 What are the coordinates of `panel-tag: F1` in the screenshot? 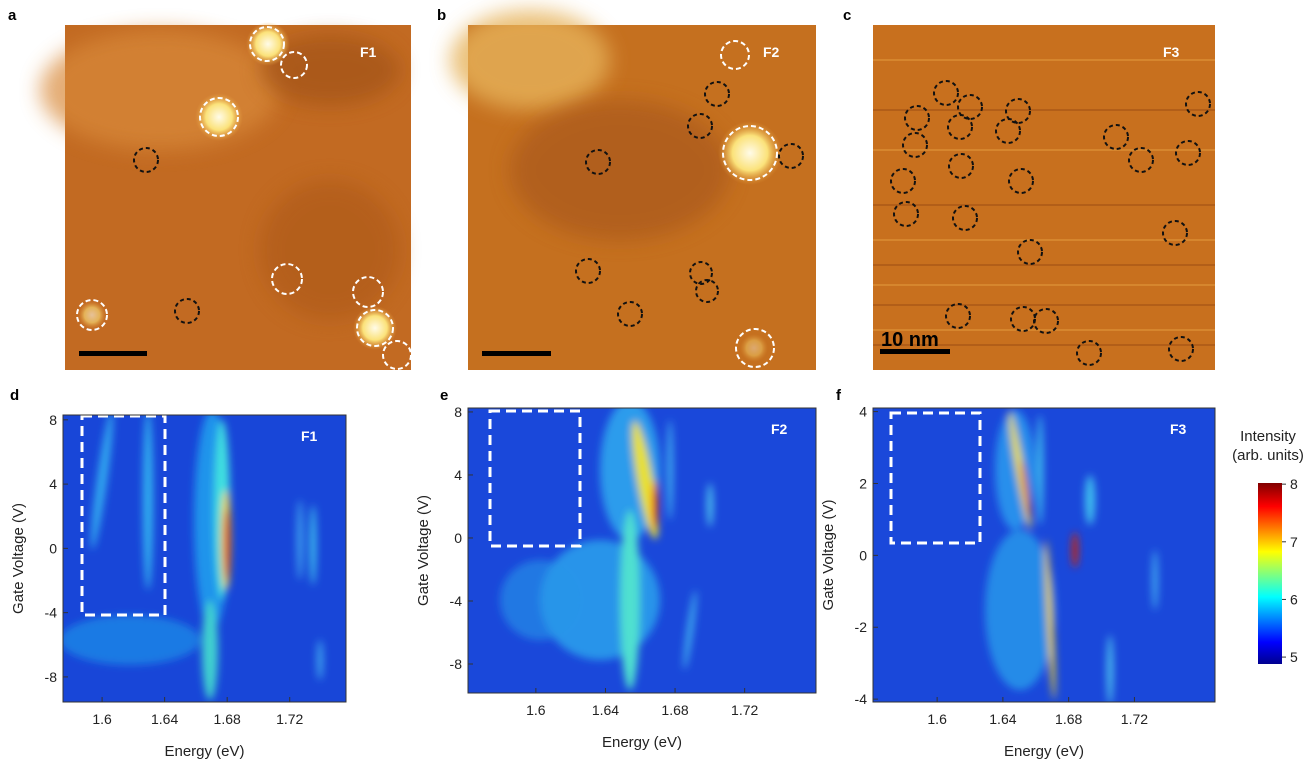 It's located at (309, 436).